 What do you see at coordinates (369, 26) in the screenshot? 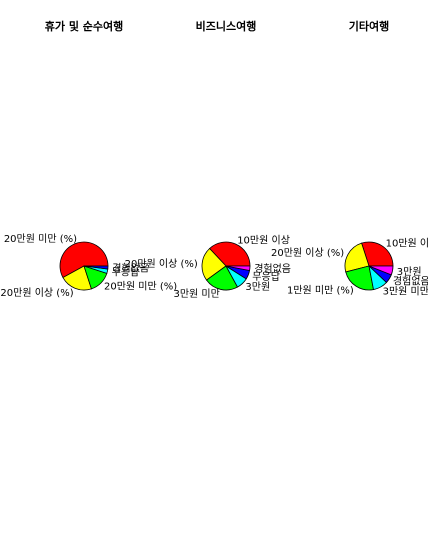
I see `chart-title: 기타여행` at bounding box center [369, 26].